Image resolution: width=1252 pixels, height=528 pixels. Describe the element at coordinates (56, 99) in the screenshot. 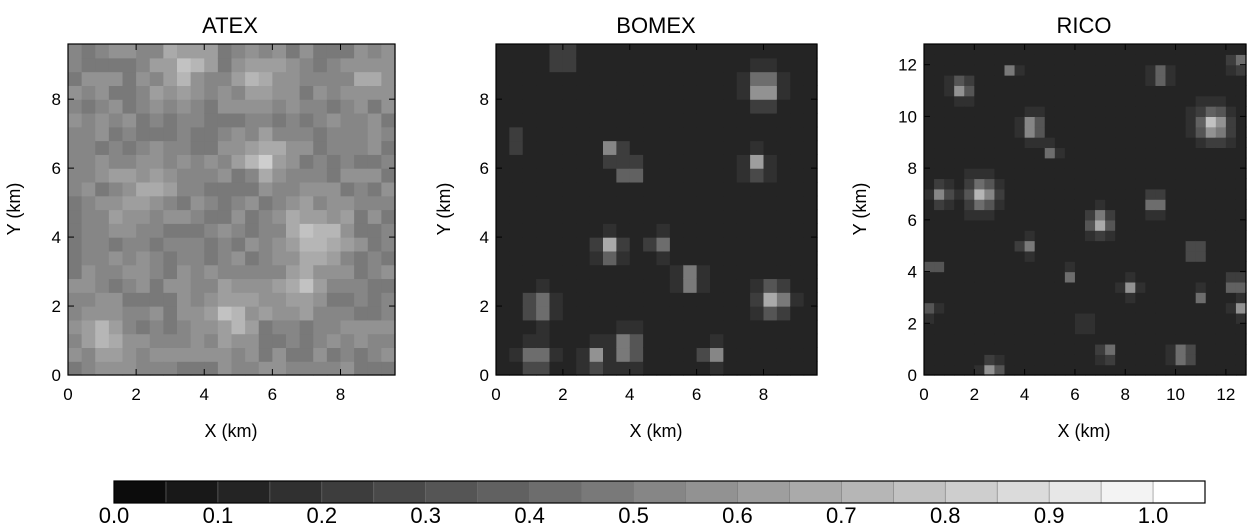

I see `y-tick-label: 8` at that location.